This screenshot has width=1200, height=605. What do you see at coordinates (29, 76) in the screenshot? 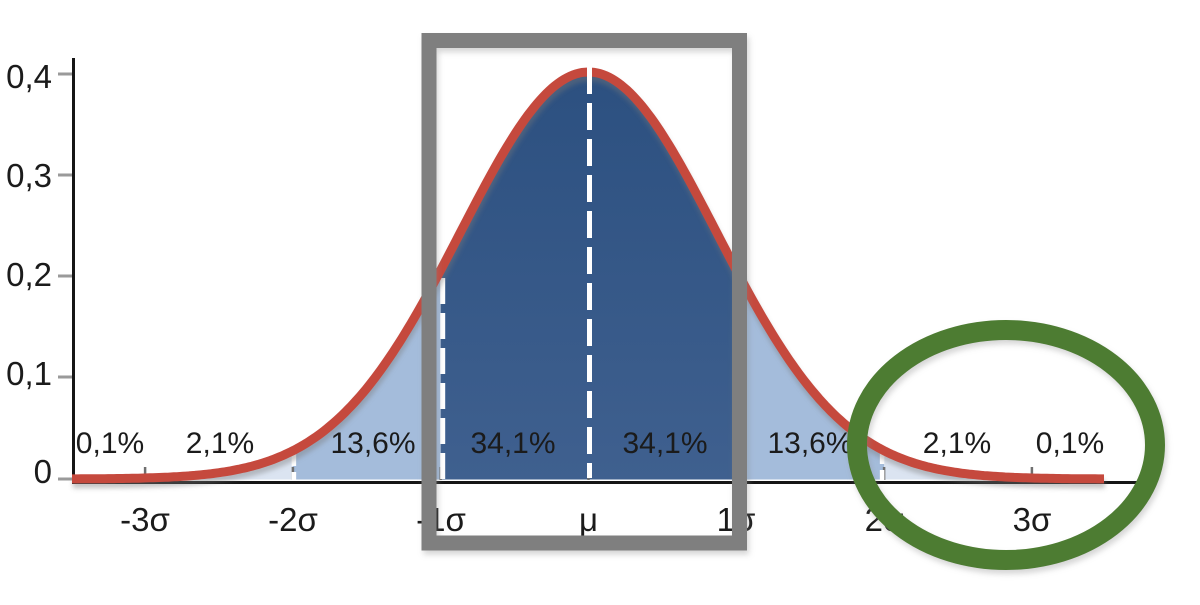
I see `svg-text: 0,4` at bounding box center [29, 76].